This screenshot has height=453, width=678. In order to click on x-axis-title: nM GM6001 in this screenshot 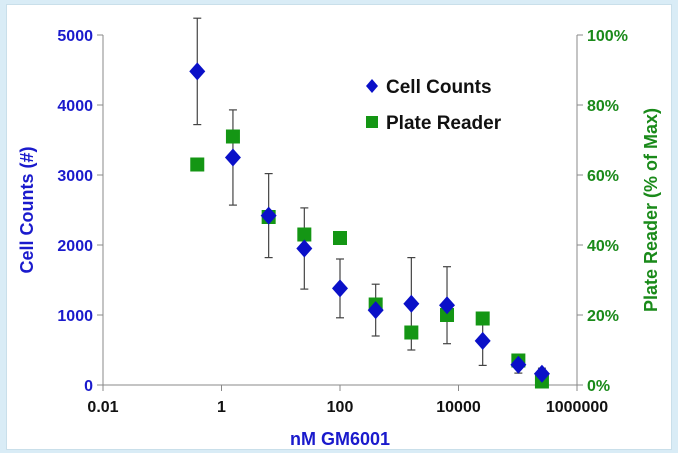, I will do `click(340, 439)`.